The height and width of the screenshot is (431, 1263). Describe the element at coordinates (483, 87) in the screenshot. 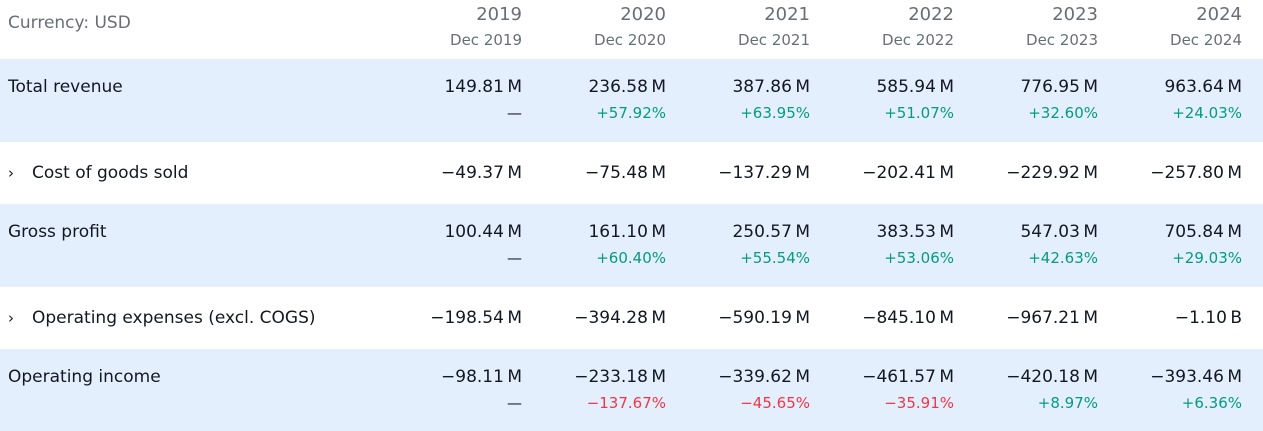

I see `value: 149.81 M` at that location.